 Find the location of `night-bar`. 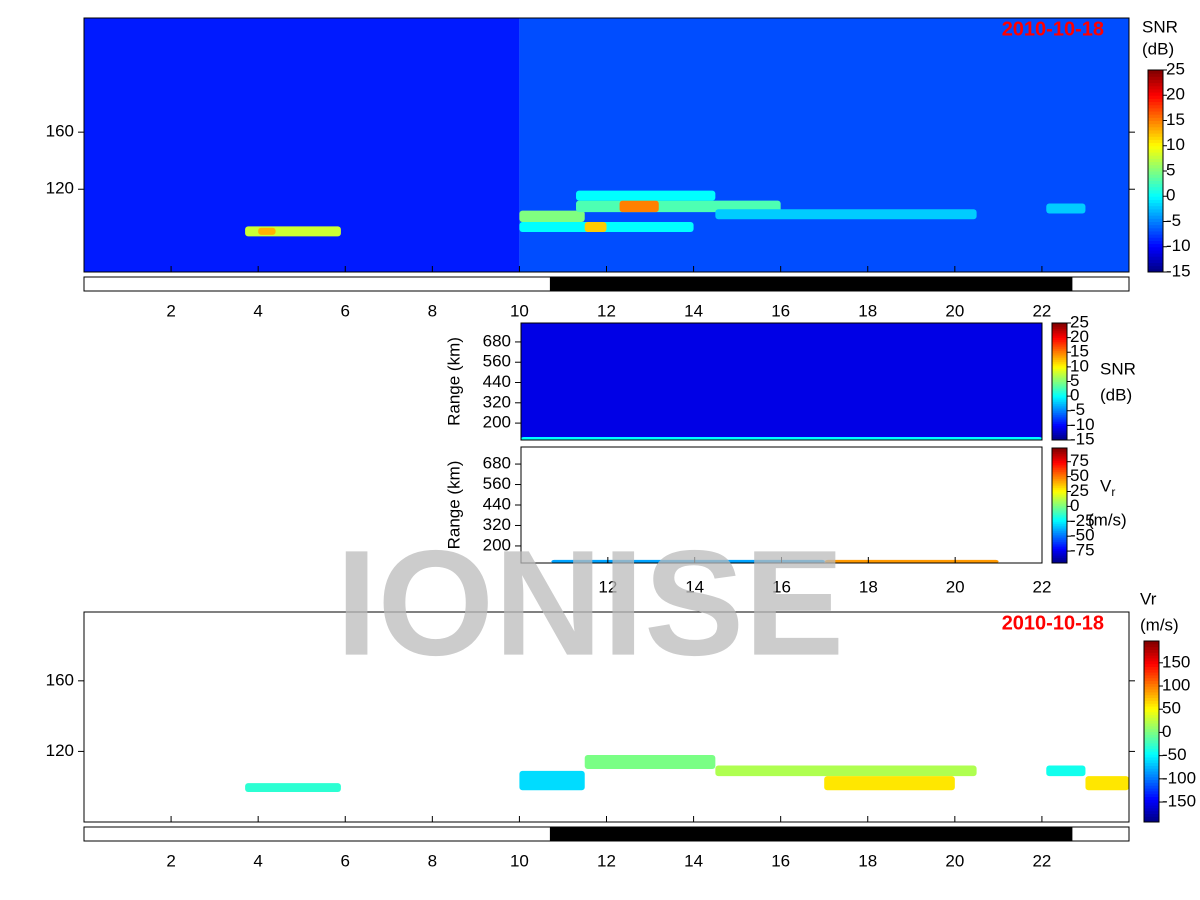

night-bar is located at coordinates (811, 834).